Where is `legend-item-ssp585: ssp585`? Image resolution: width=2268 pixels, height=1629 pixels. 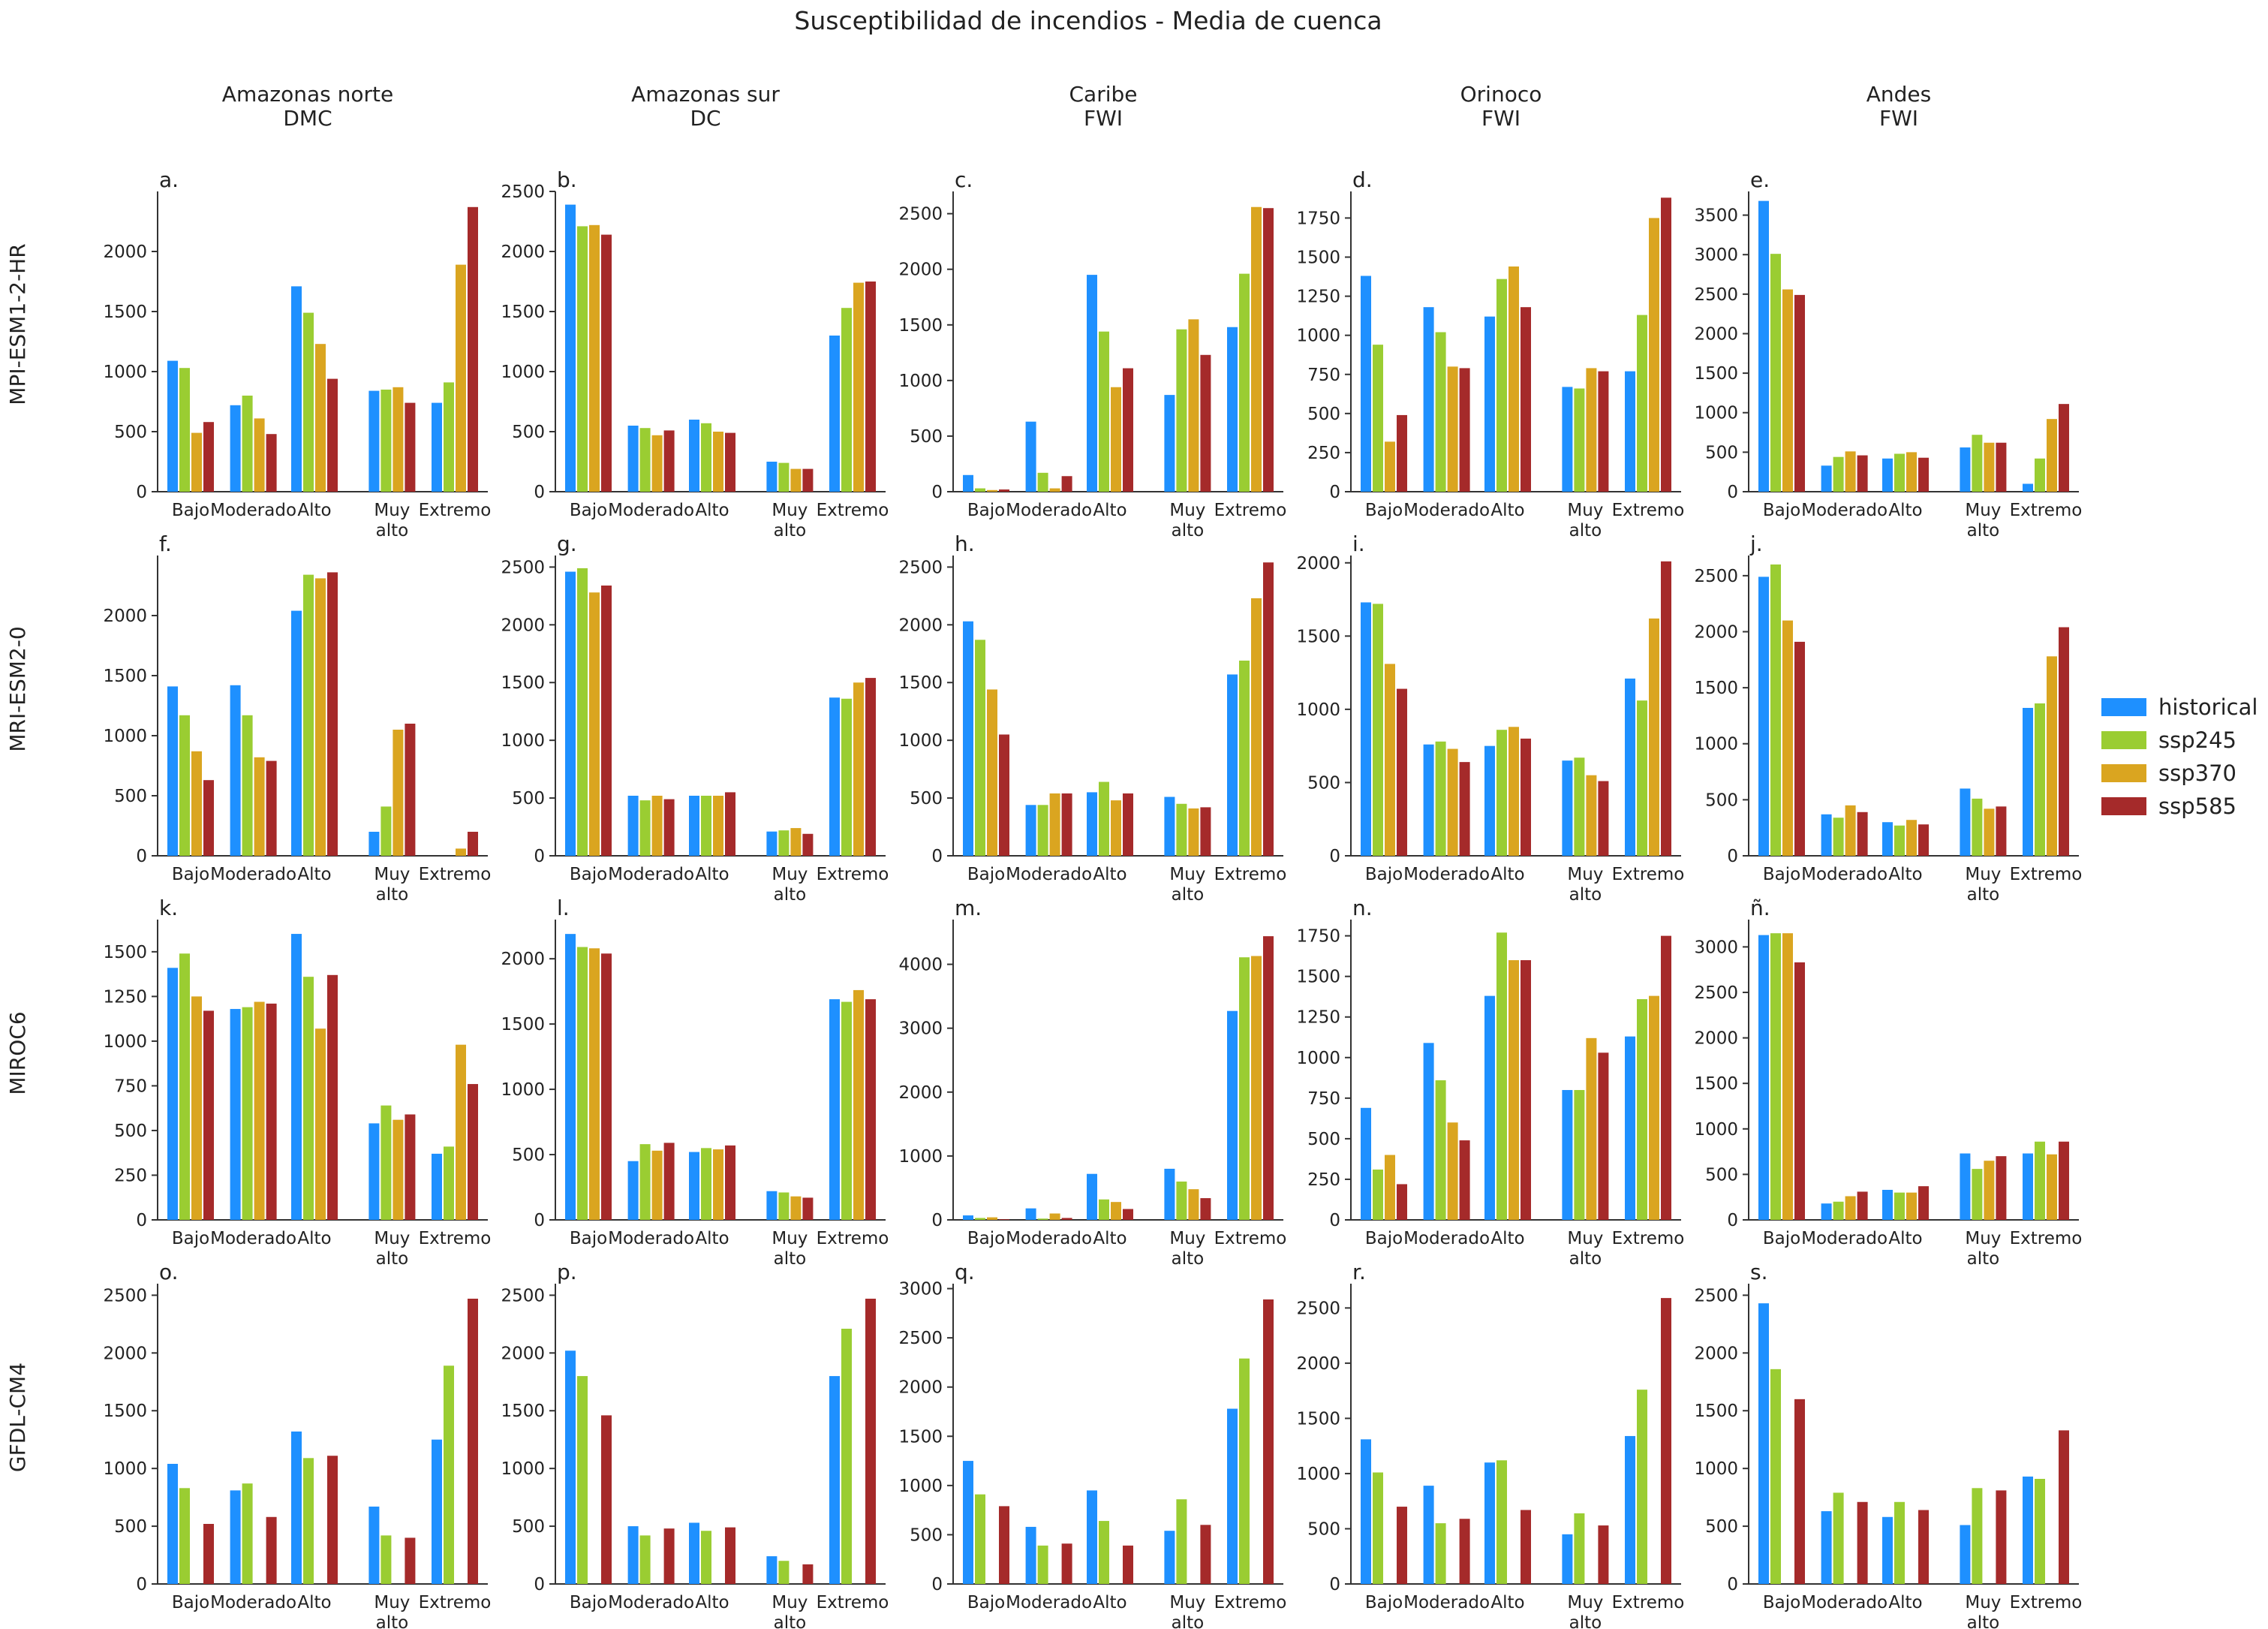
legend-item-ssp585: ssp585 is located at coordinates (2179, 806).